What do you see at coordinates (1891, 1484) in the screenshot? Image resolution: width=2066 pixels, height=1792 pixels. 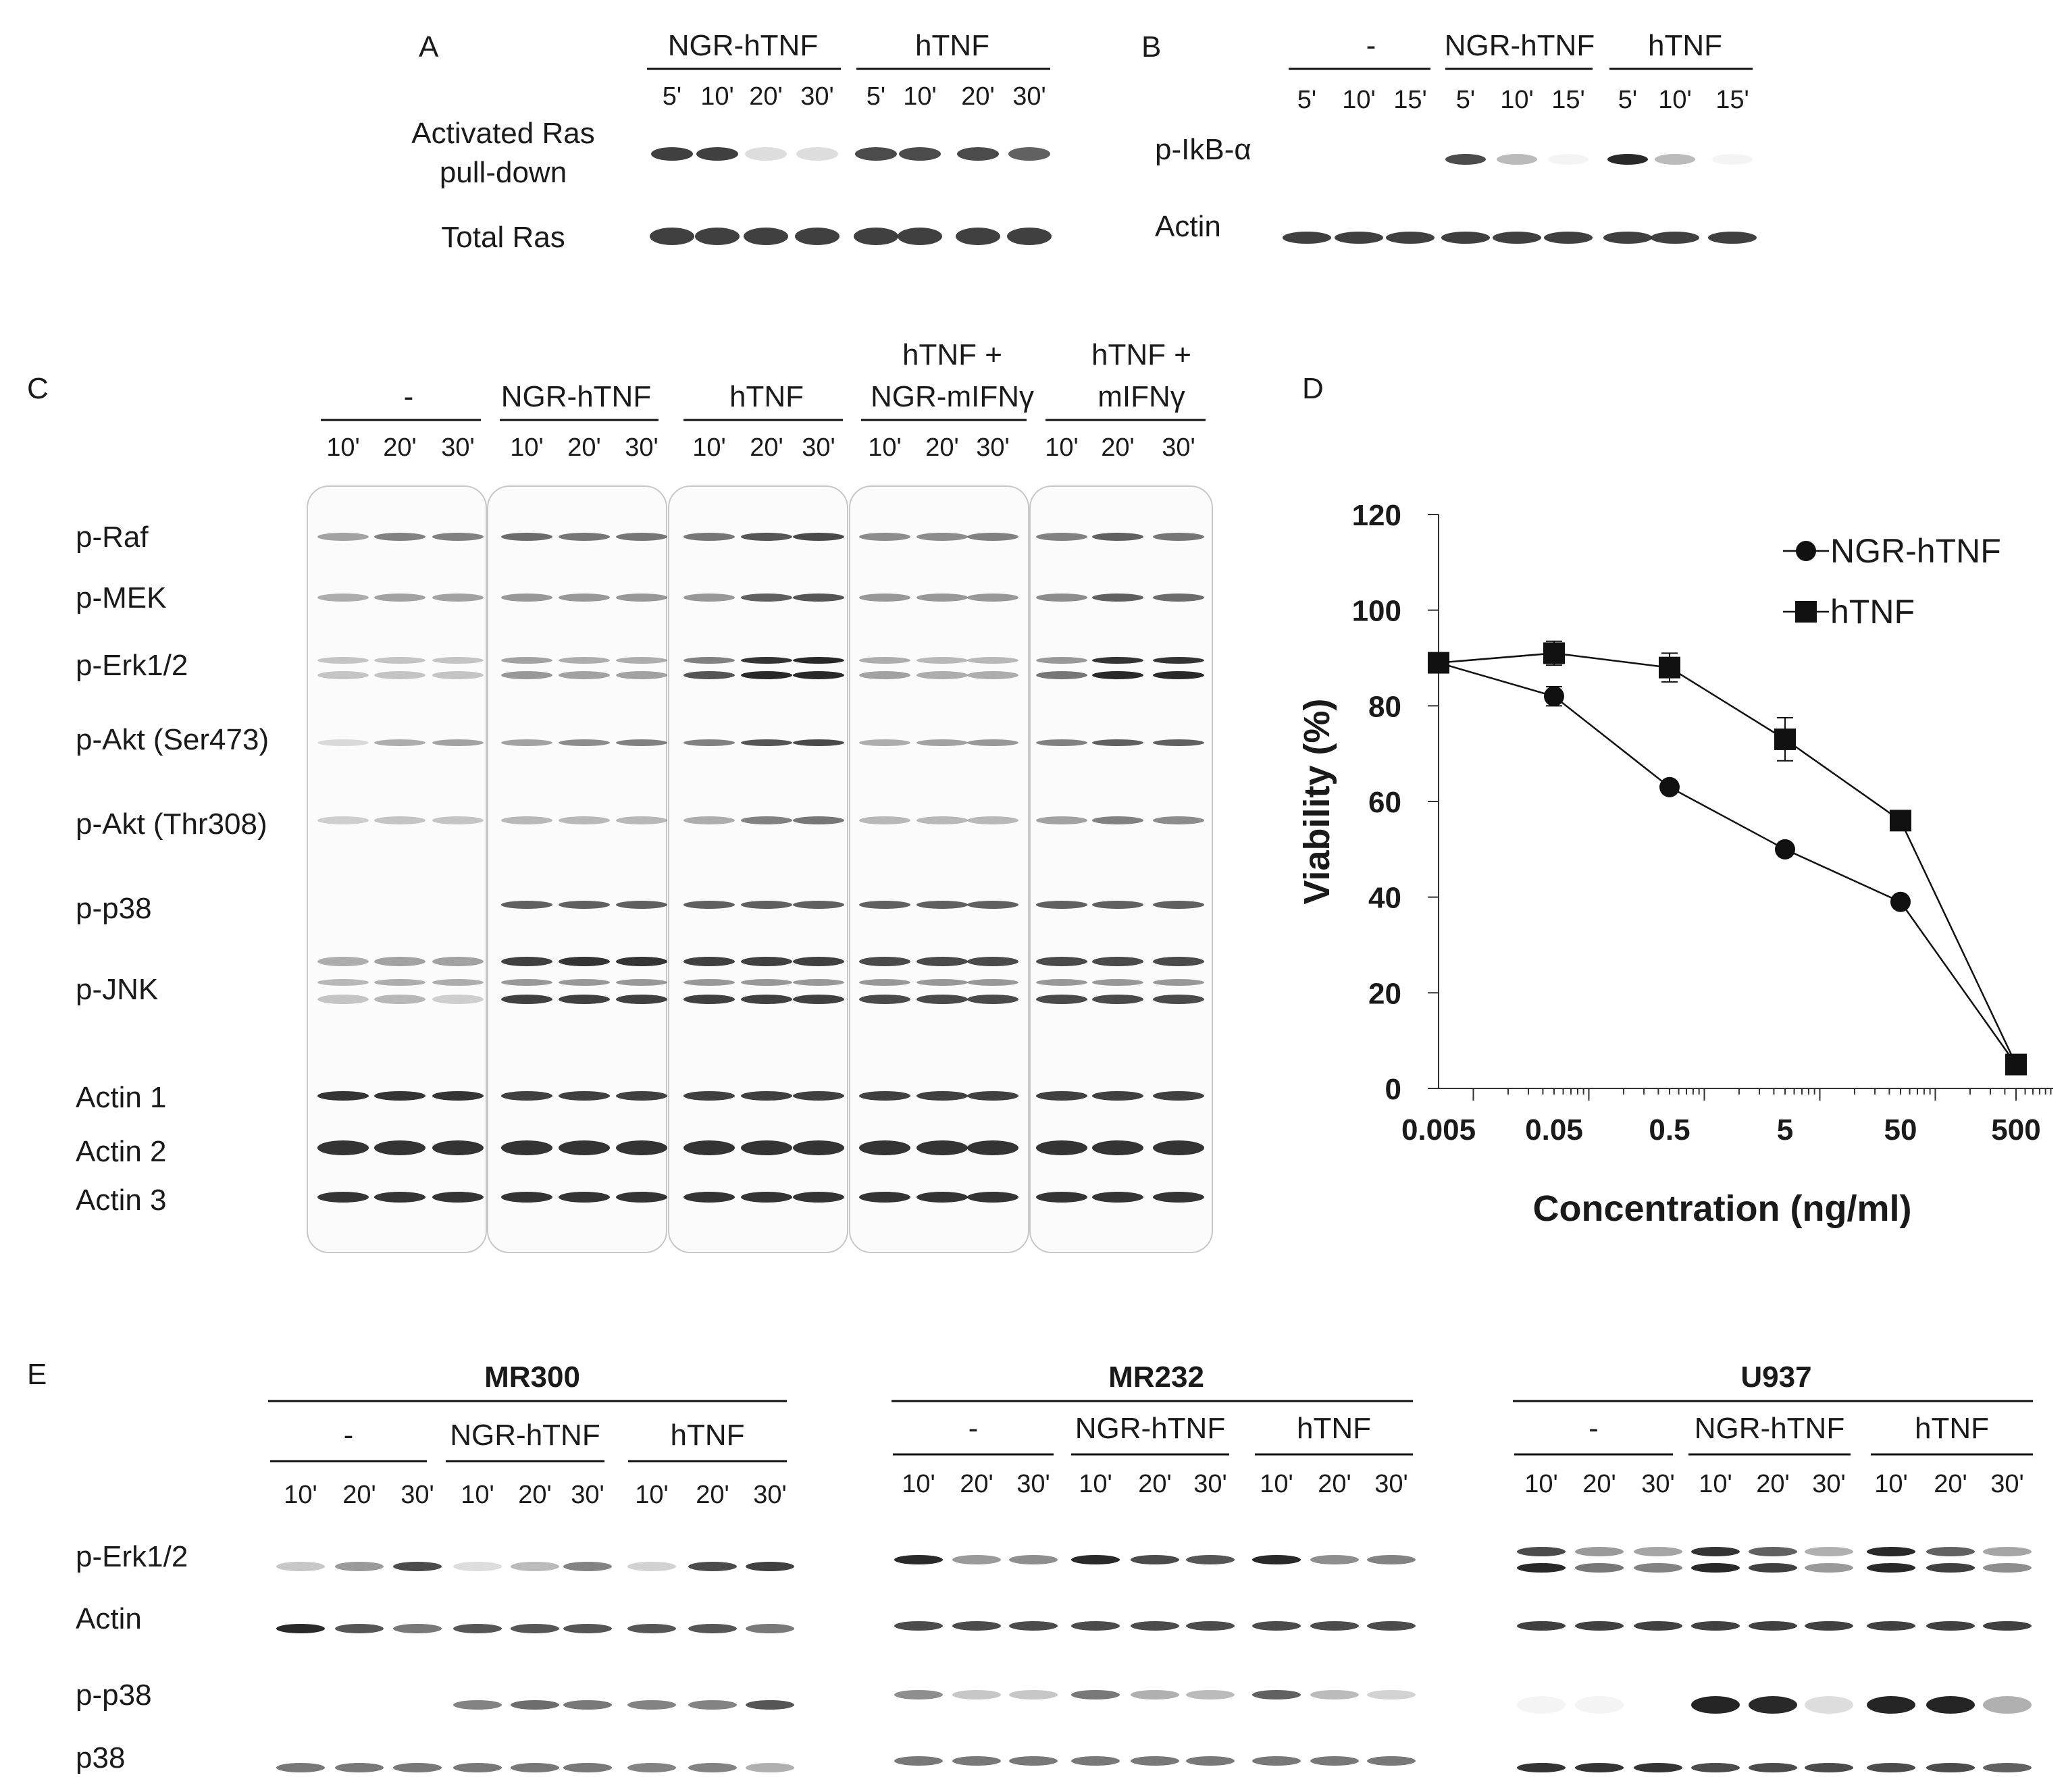 I see `panel-e-time: 10'` at bounding box center [1891, 1484].